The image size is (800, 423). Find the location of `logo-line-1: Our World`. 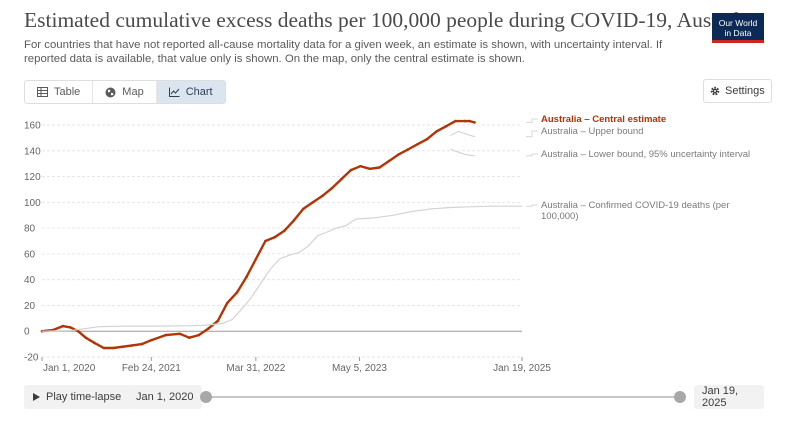

logo-line-1: Our World is located at coordinates (738, 23).